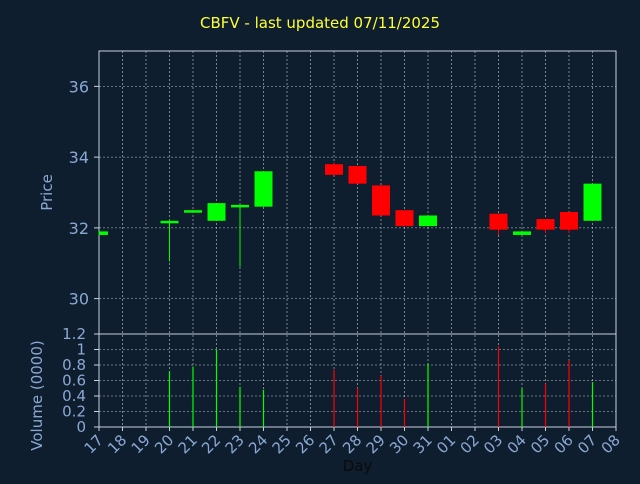 The width and height of the screenshot is (640, 484). Describe the element at coordinates (37, 395) in the screenshot. I see `volume-axis-title: Volume (0000)` at that location.